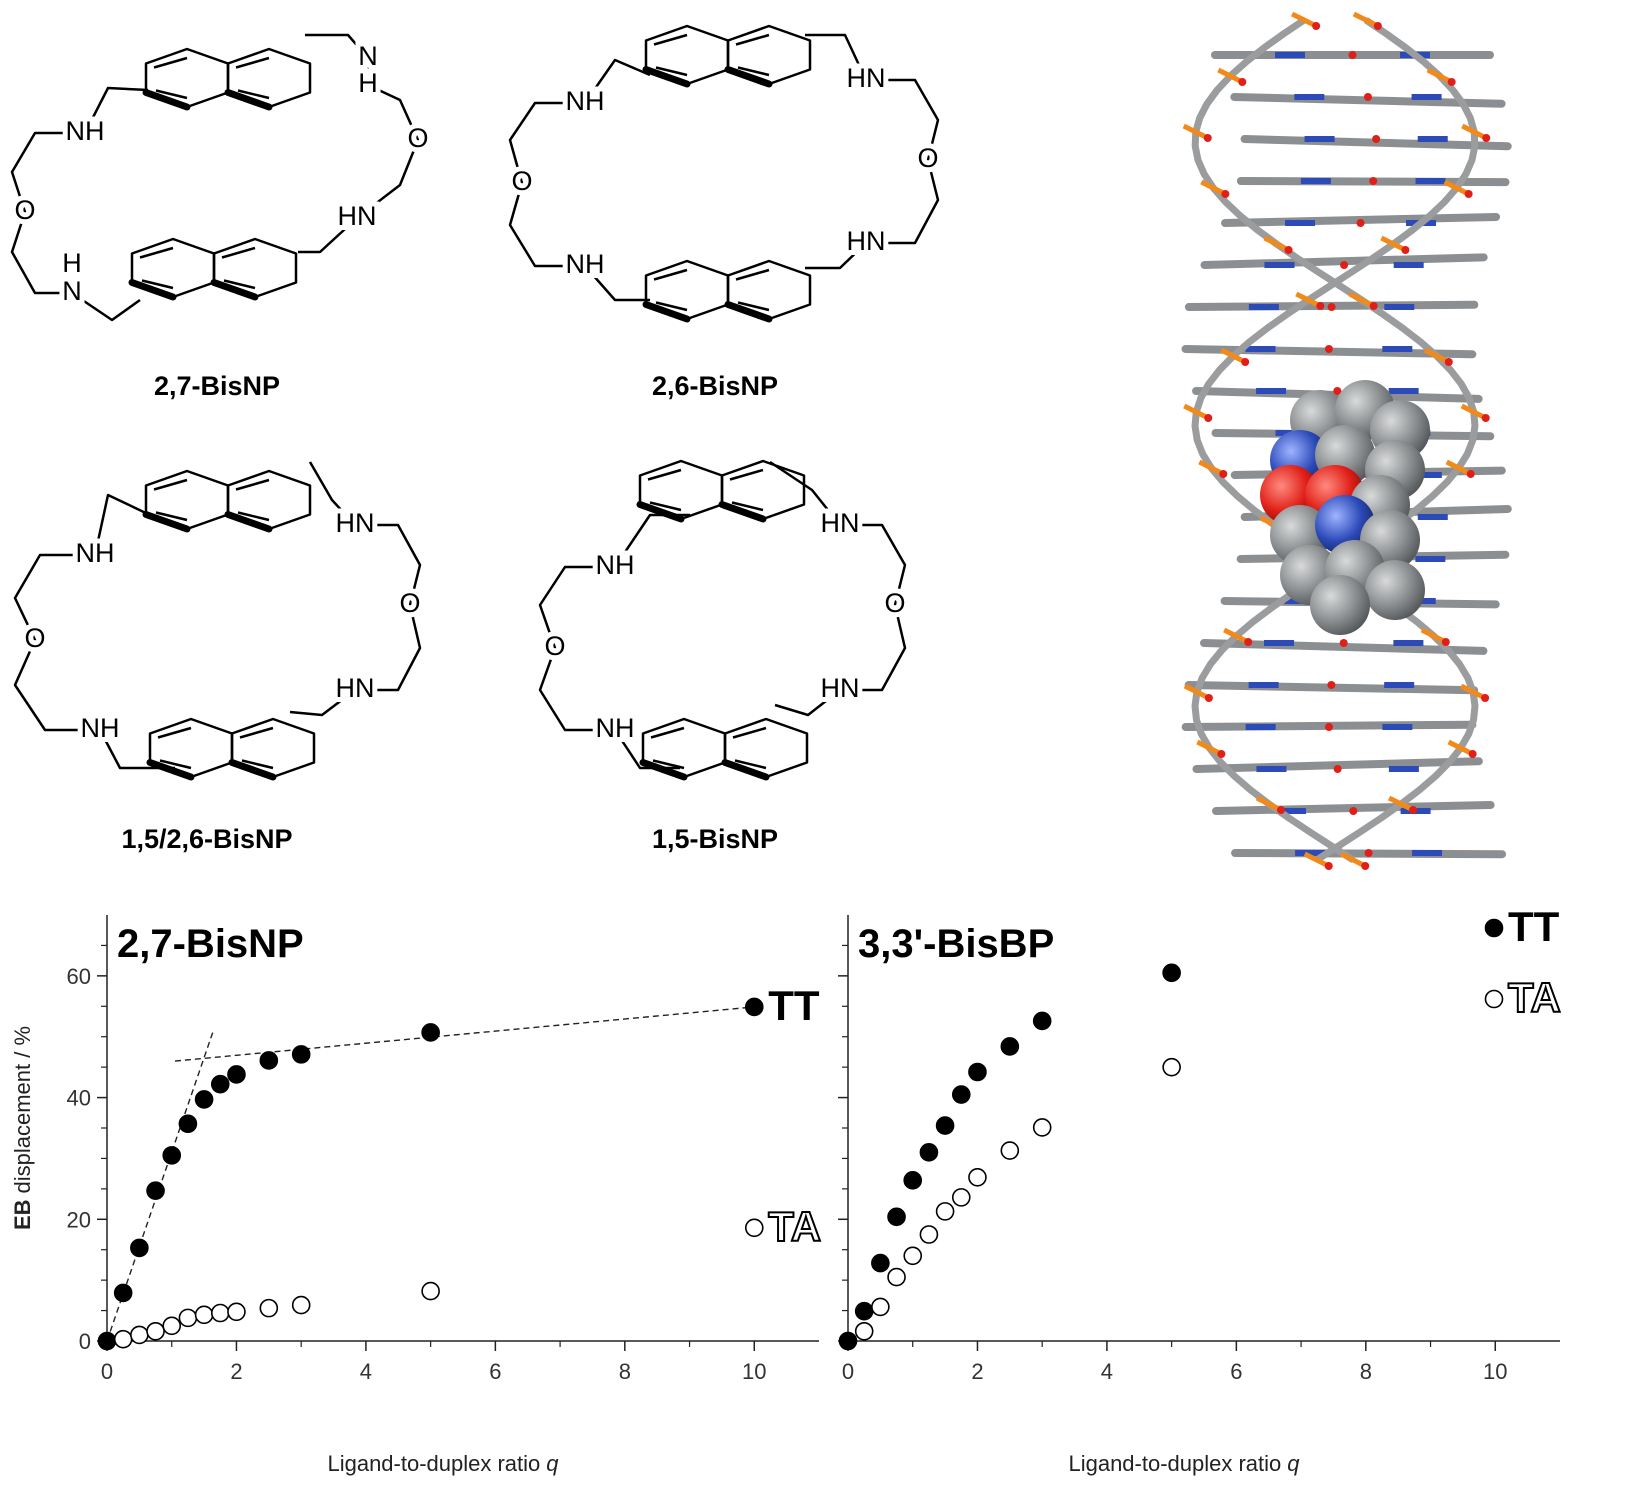  What do you see at coordinates (1174, 1463) in the screenshot?
I see `x-axis-label-text: Ligand-to-duplex ratio` at bounding box center [1174, 1463].